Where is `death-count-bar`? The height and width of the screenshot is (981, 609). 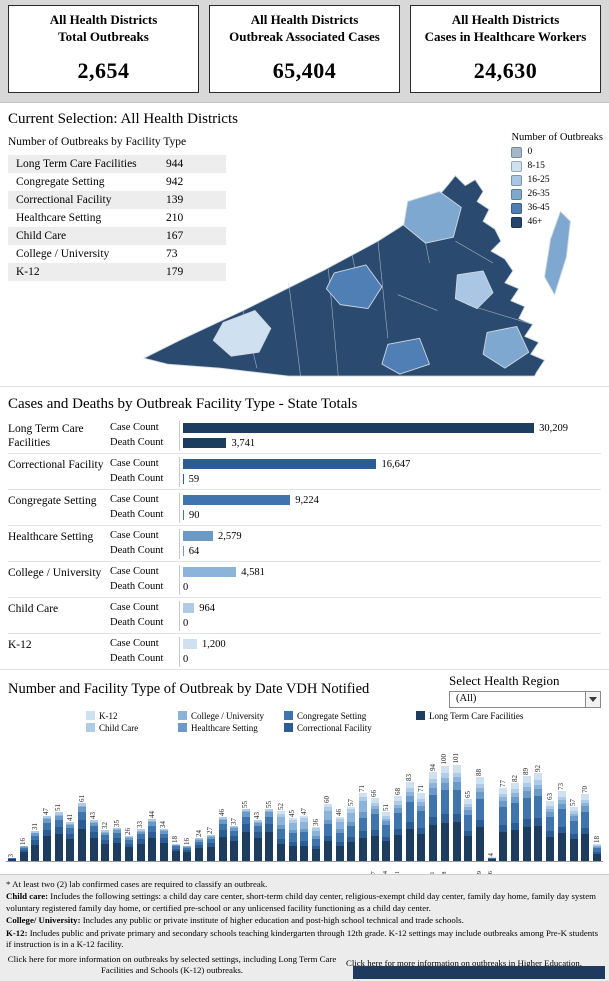
death-count-bar is located at coordinates (183, 551).